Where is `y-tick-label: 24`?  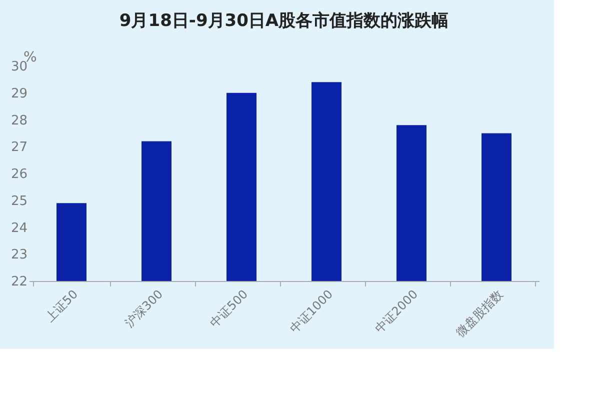
y-tick-label: 24 is located at coordinates (19, 228).